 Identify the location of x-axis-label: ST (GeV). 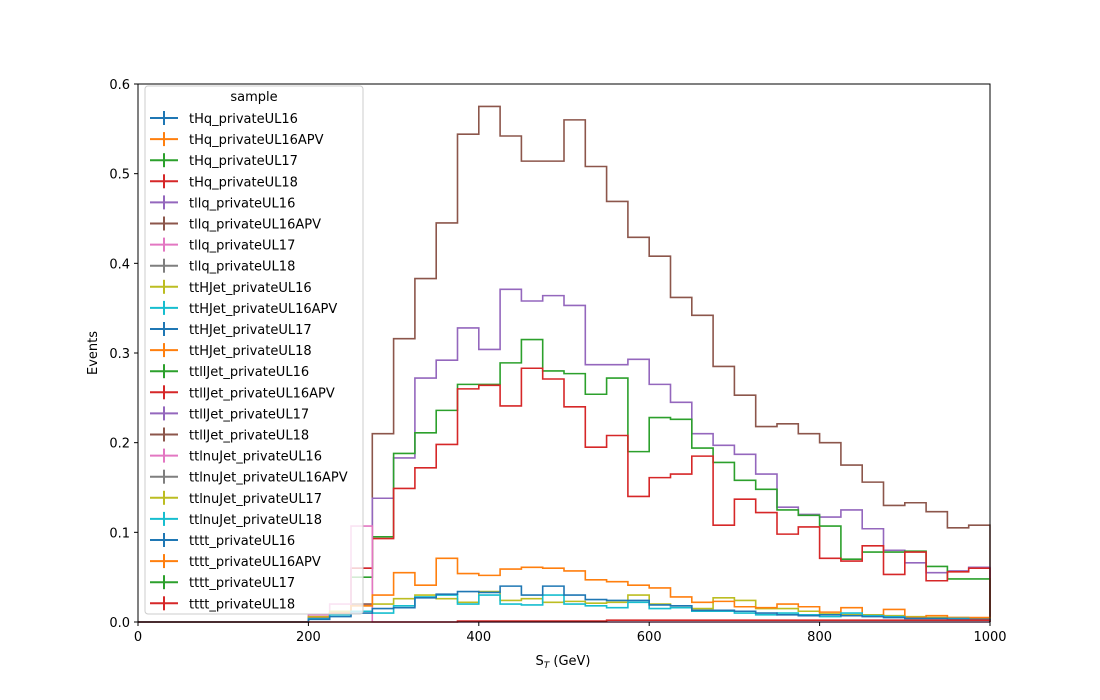
(562, 662).